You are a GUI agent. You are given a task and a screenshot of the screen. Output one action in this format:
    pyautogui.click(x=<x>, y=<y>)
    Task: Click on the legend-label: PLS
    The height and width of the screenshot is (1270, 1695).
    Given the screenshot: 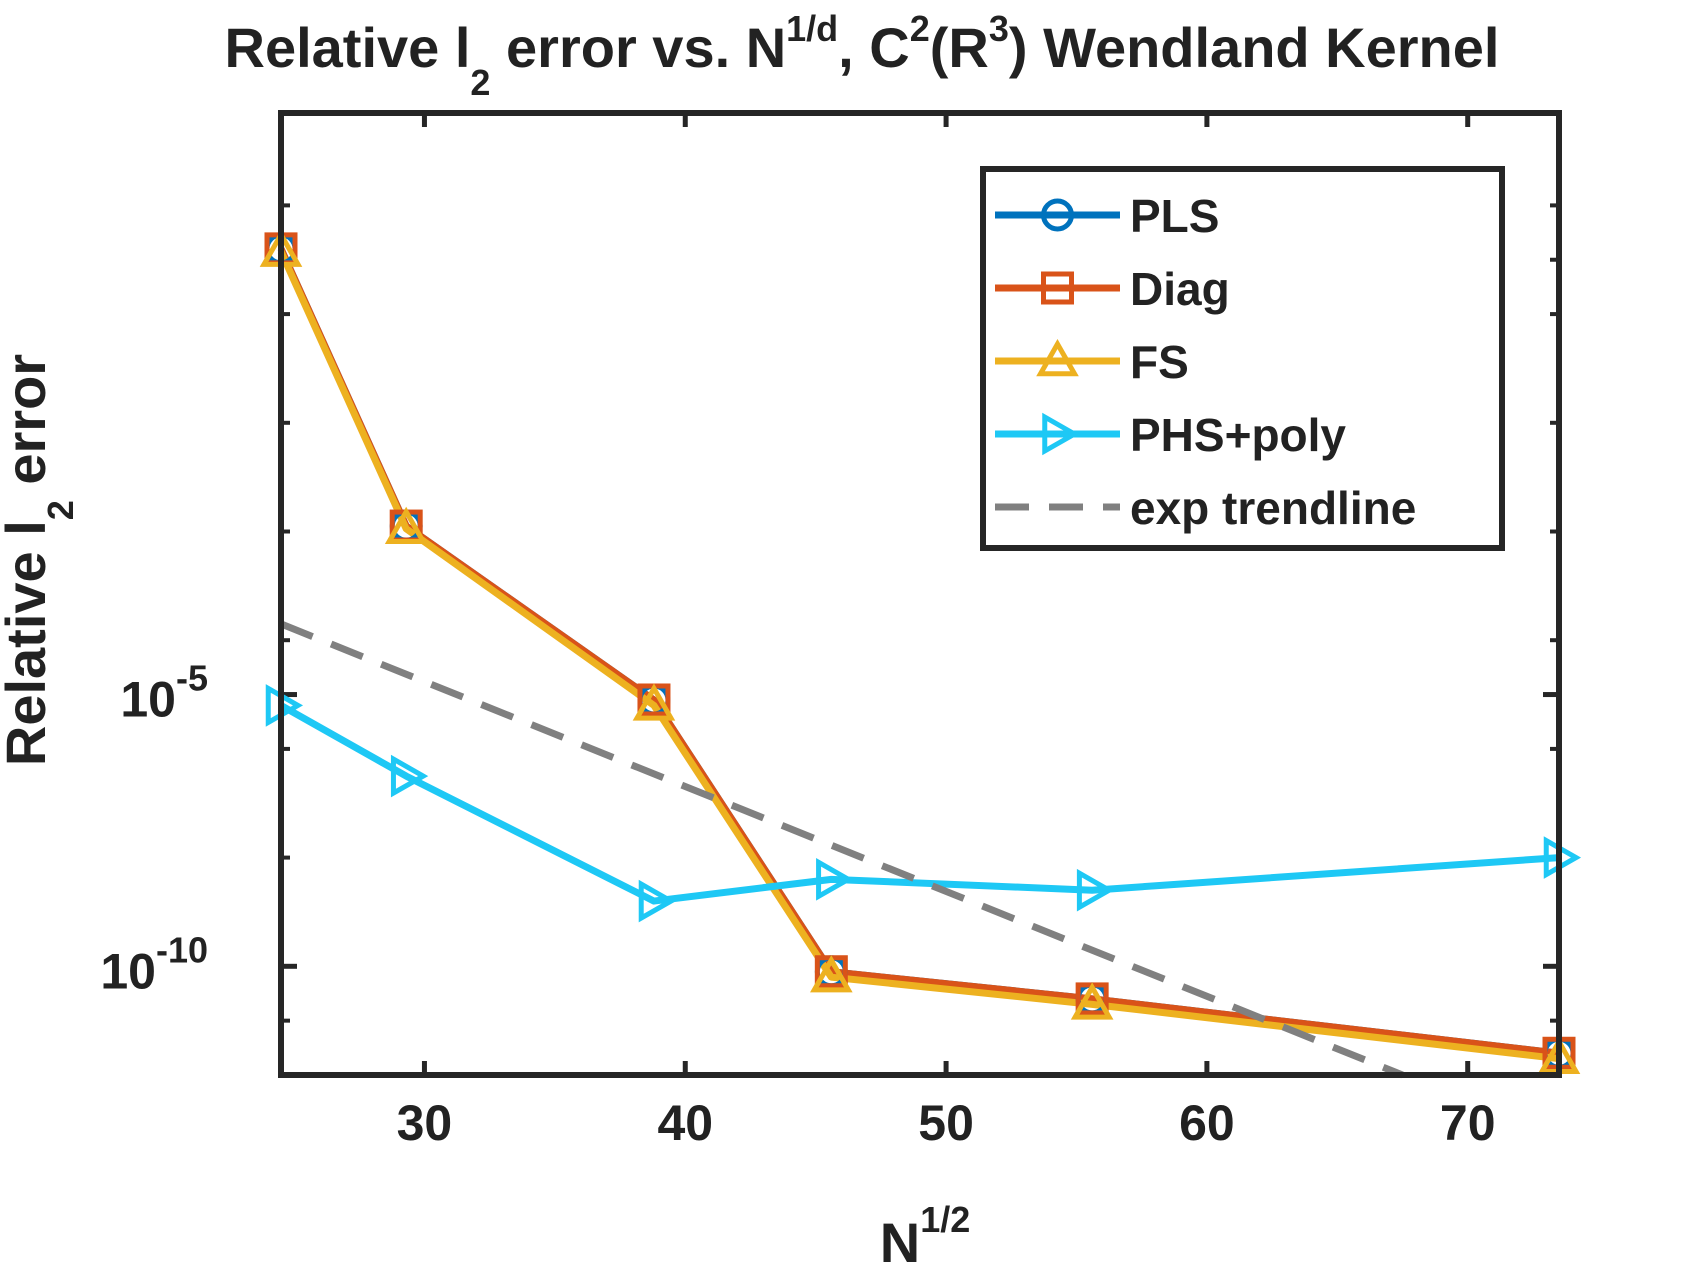 What is the action you would take?
    pyautogui.click(x=1174, y=216)
    